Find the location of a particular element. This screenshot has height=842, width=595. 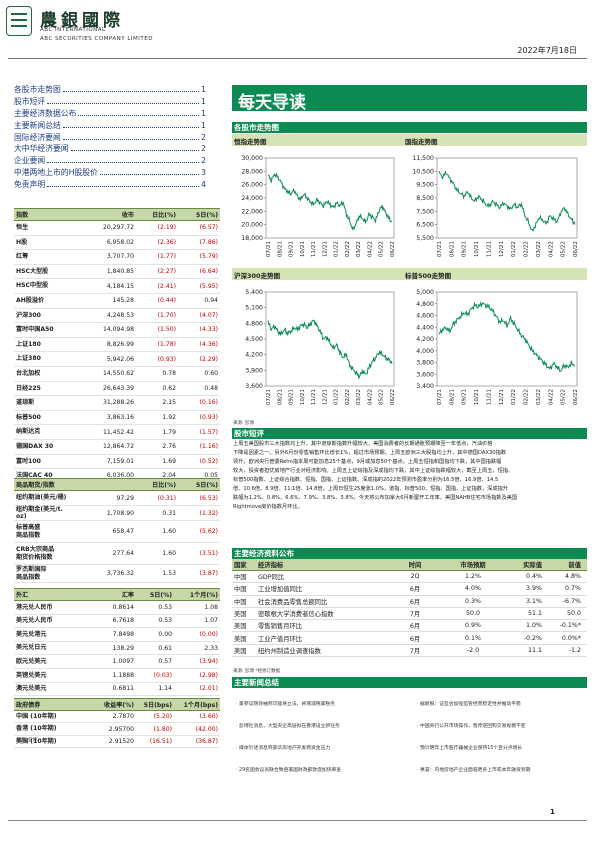

x-tick-label: 02/22 is located at coordinates (348, 249).